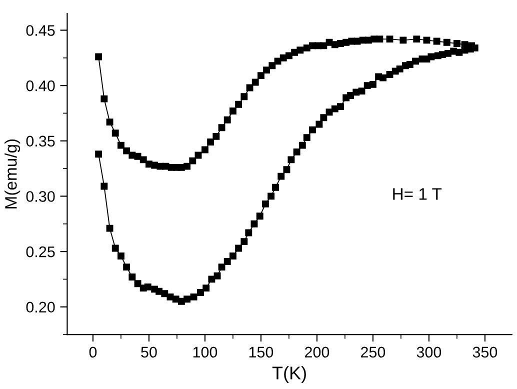 The image size is (517, 389). What do you see at coordinates (317, 352) in the screenshot?
I see `x-tick-label: 200` at bounding box center [317, 352].